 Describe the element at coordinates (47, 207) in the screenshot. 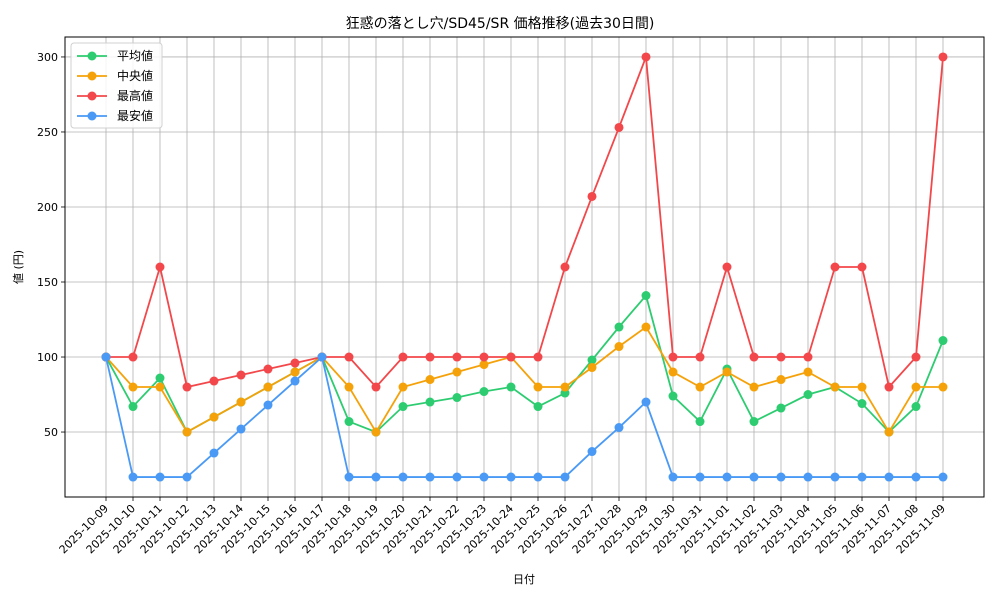

I see `y-tick-label: 200` at that location.